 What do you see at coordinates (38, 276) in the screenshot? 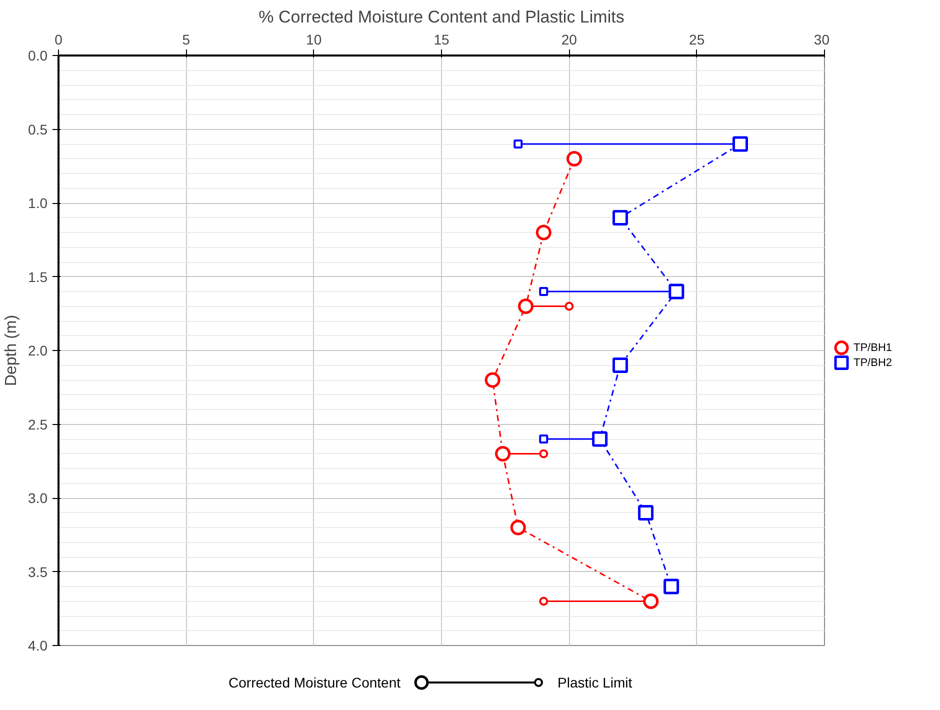
I see `y-tick-label: 1.5` at bounding box center [38, 276].